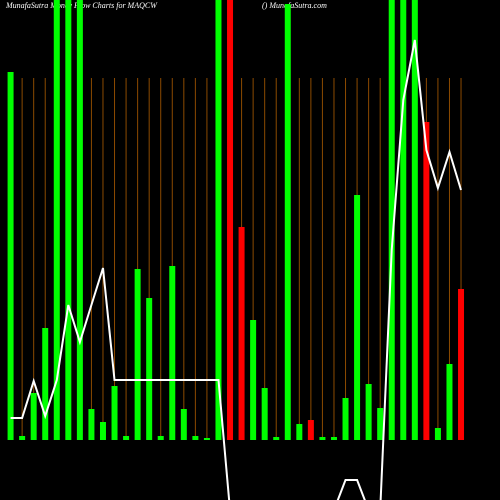 This screenshot has height=500, width=500. I want to click on chart-subtitle: () MunafaSutra.com, so click(294, 5).